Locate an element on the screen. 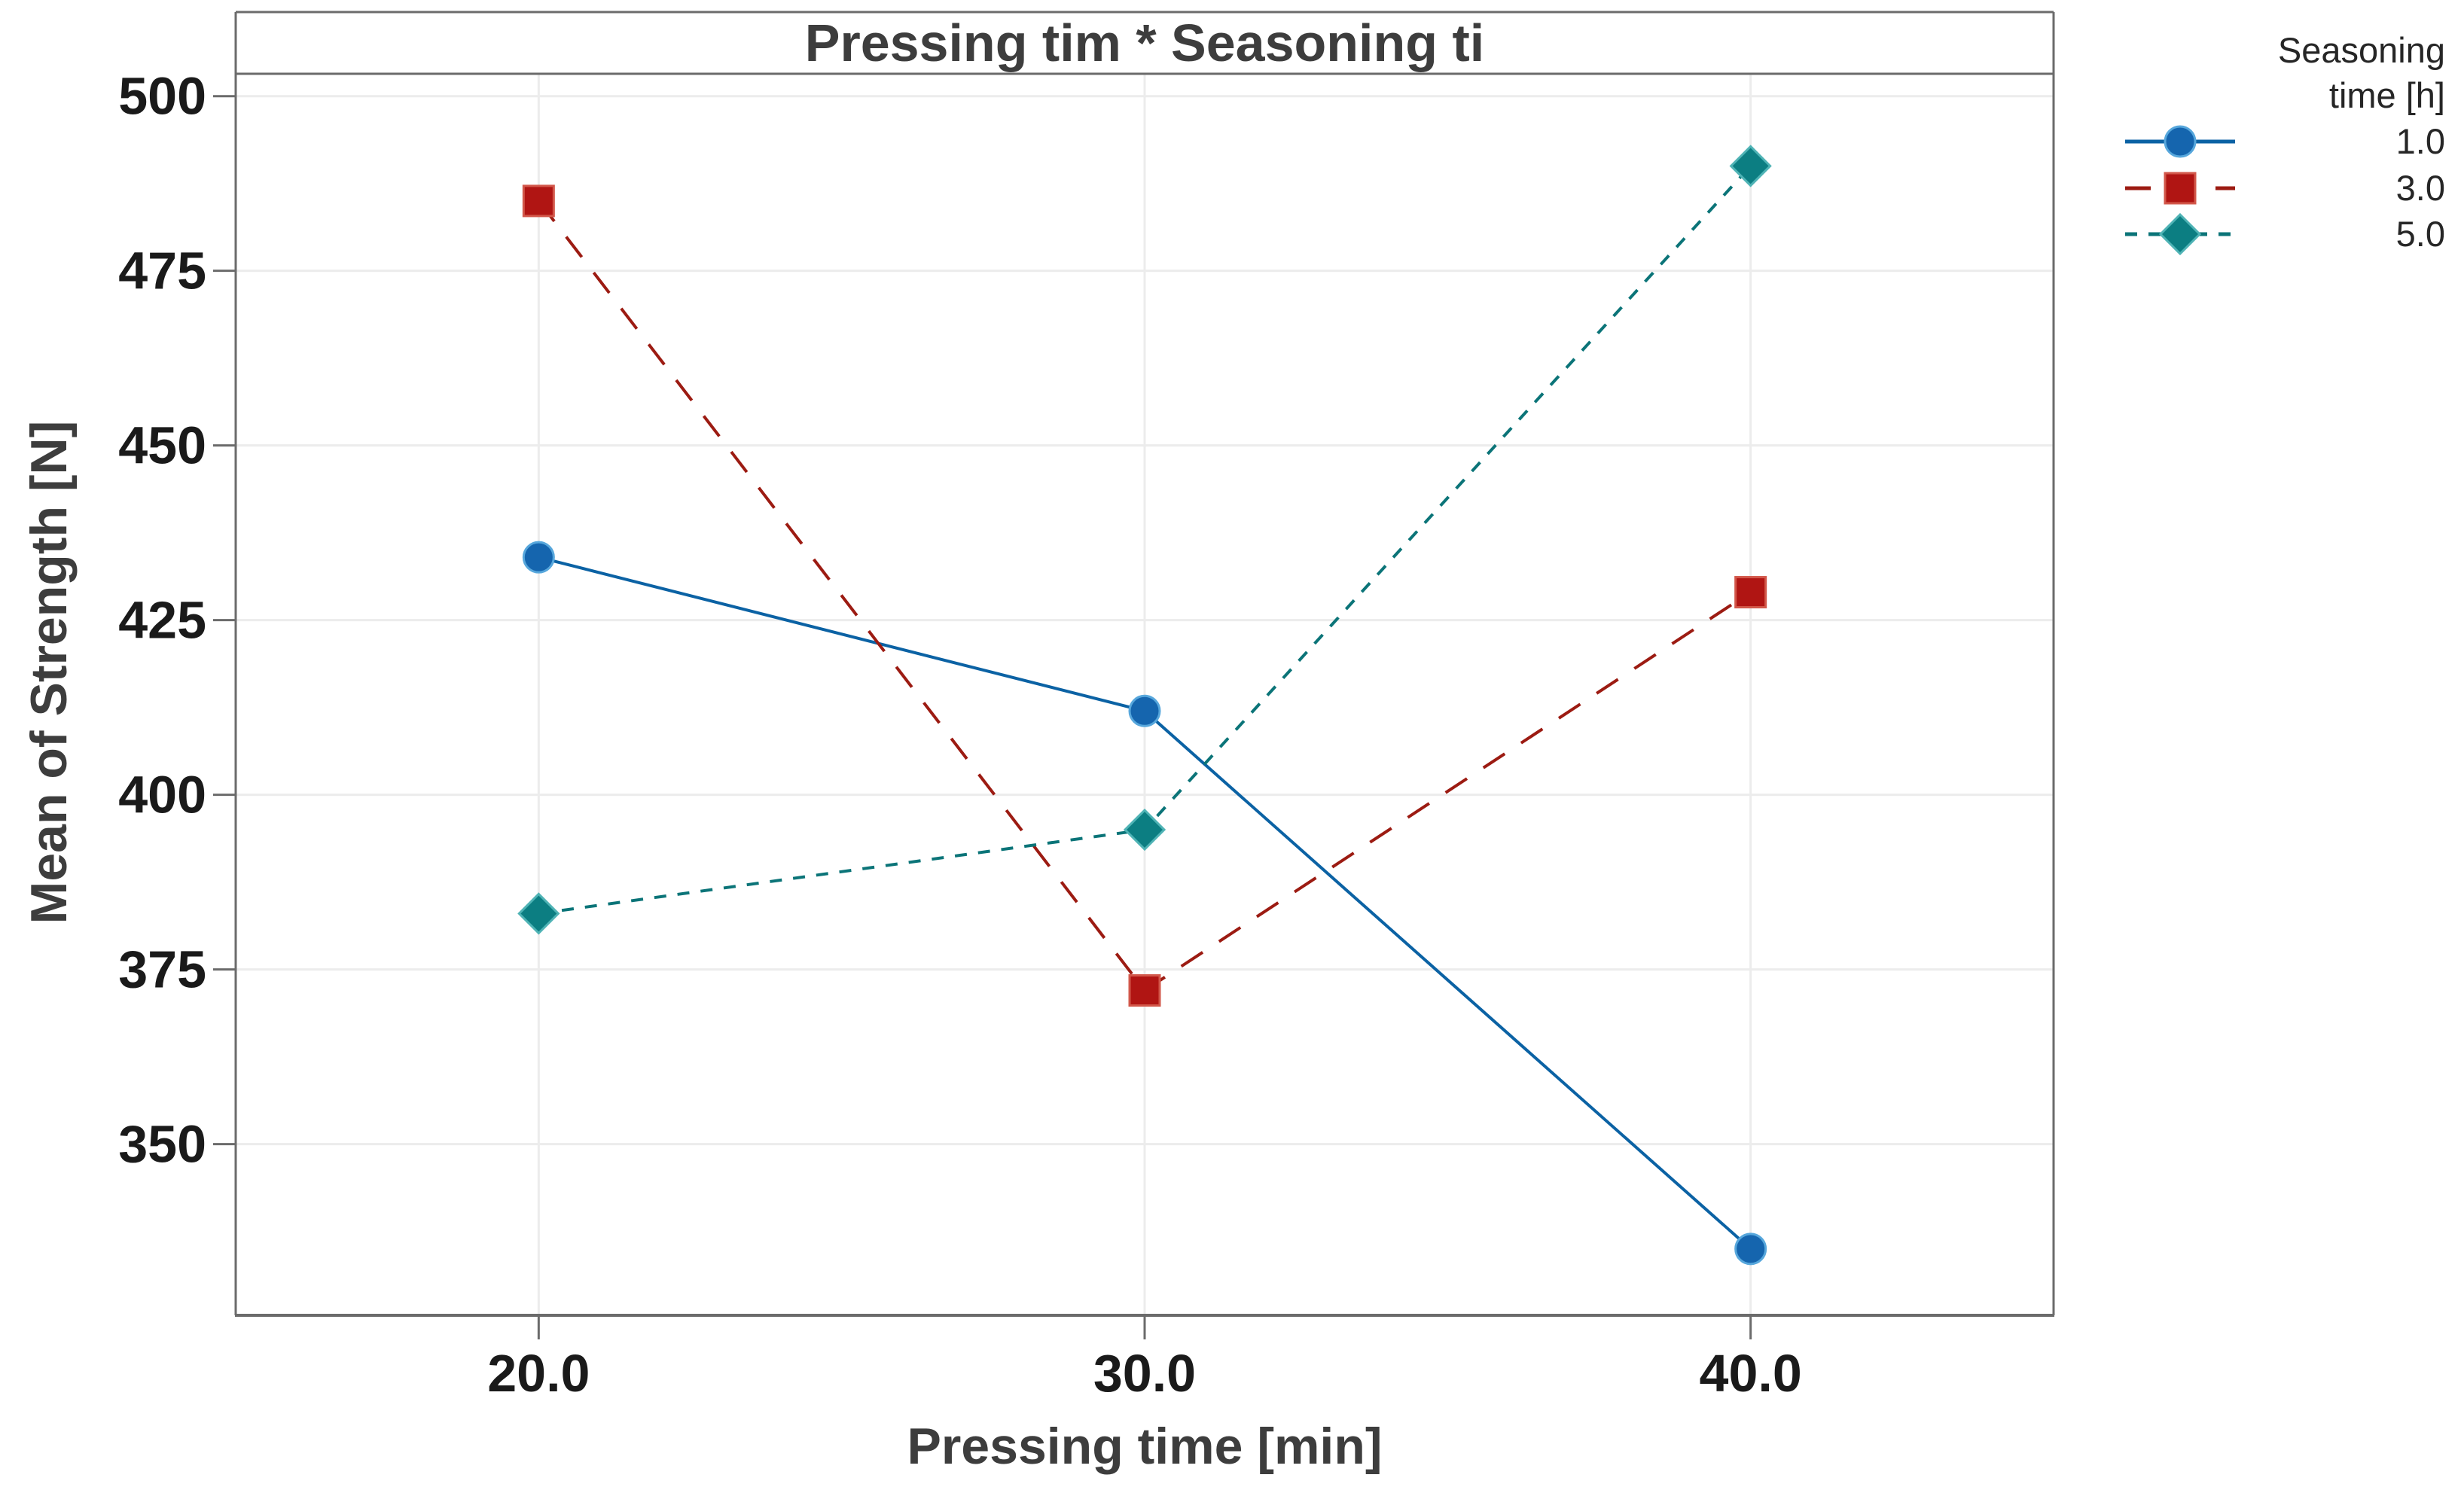 This screenshot has height=1496, width=2464. legend-title-line-1: Seasoning is located at coordinates (2361, 50).